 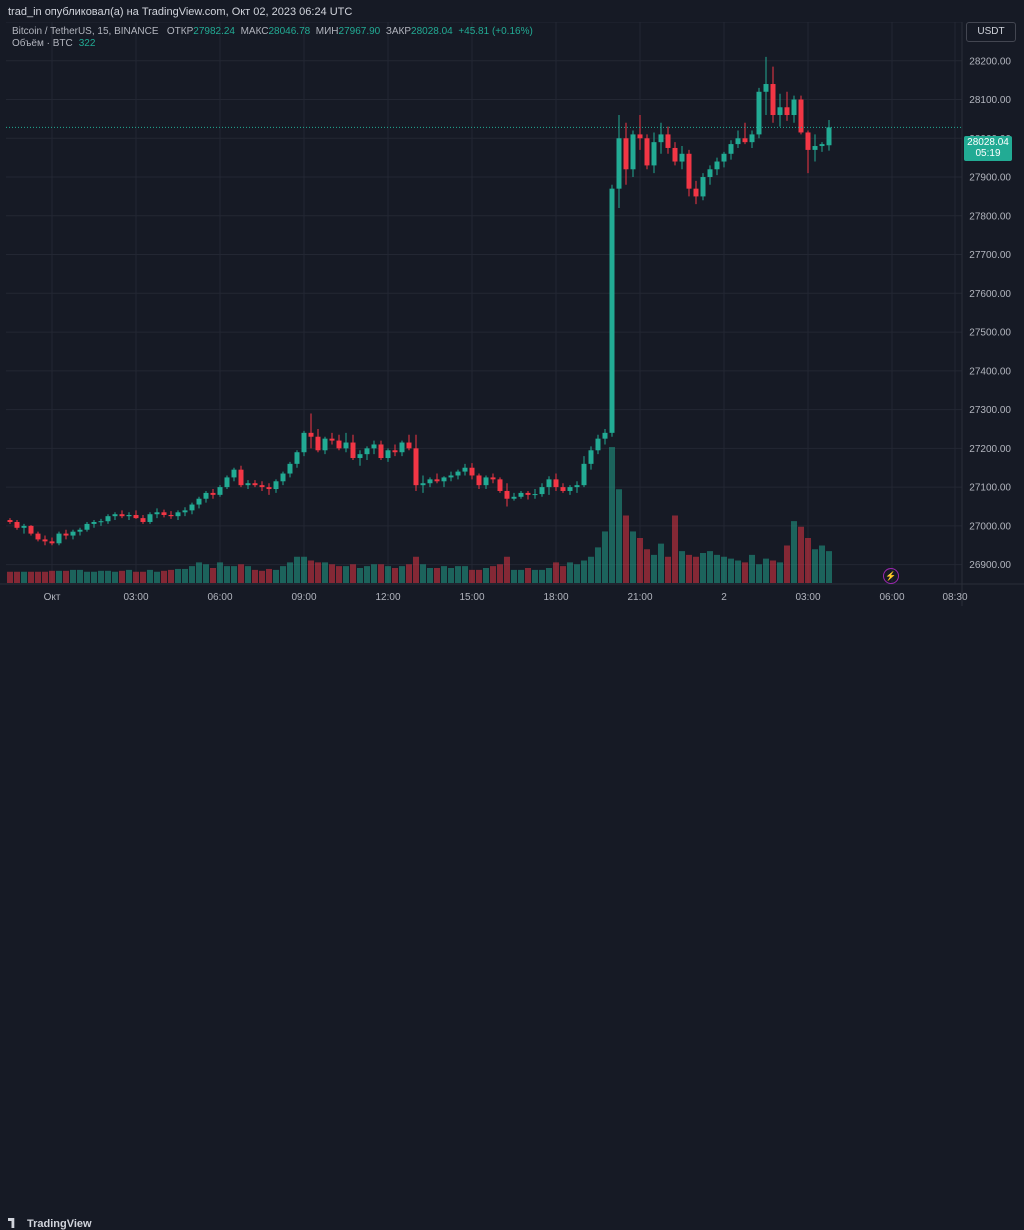 I want to click on tradingview-mark-icon, so click(x=11, y=1223).